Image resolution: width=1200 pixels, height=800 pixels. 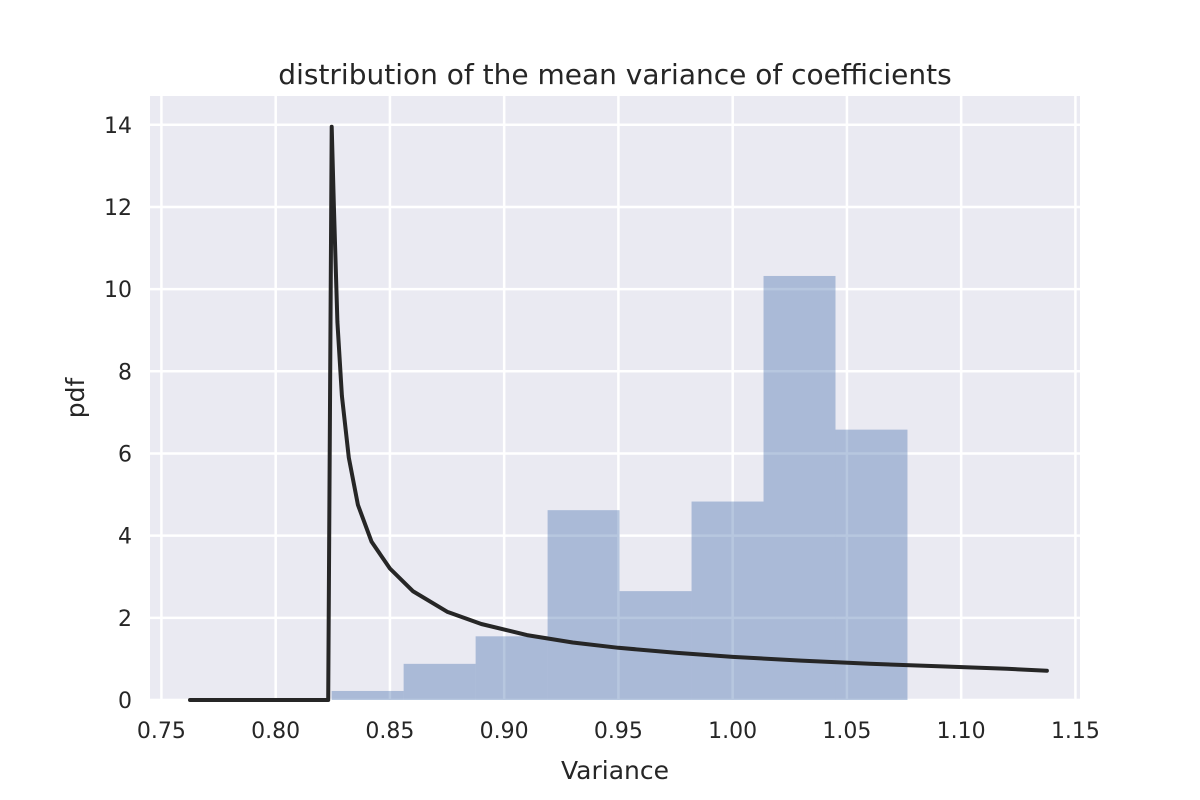 What do you see at coordinates (118, 208) in the screenshot?
I see `y-tick-label: 12` at bounding box center [118, 208].